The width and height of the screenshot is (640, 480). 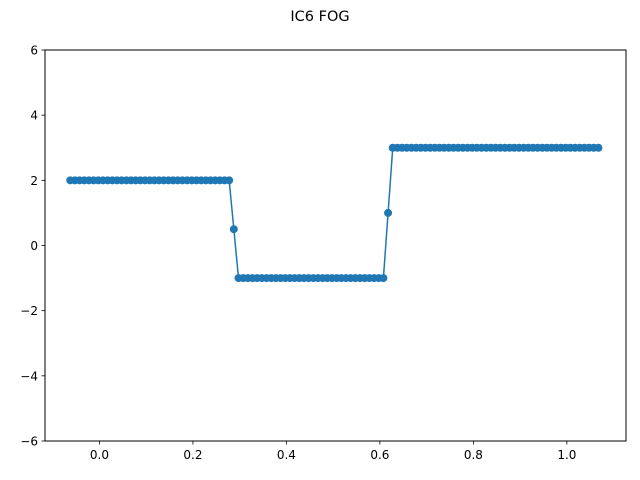 I want to click on y-tick-label: 0, so click(x=34, y=246).